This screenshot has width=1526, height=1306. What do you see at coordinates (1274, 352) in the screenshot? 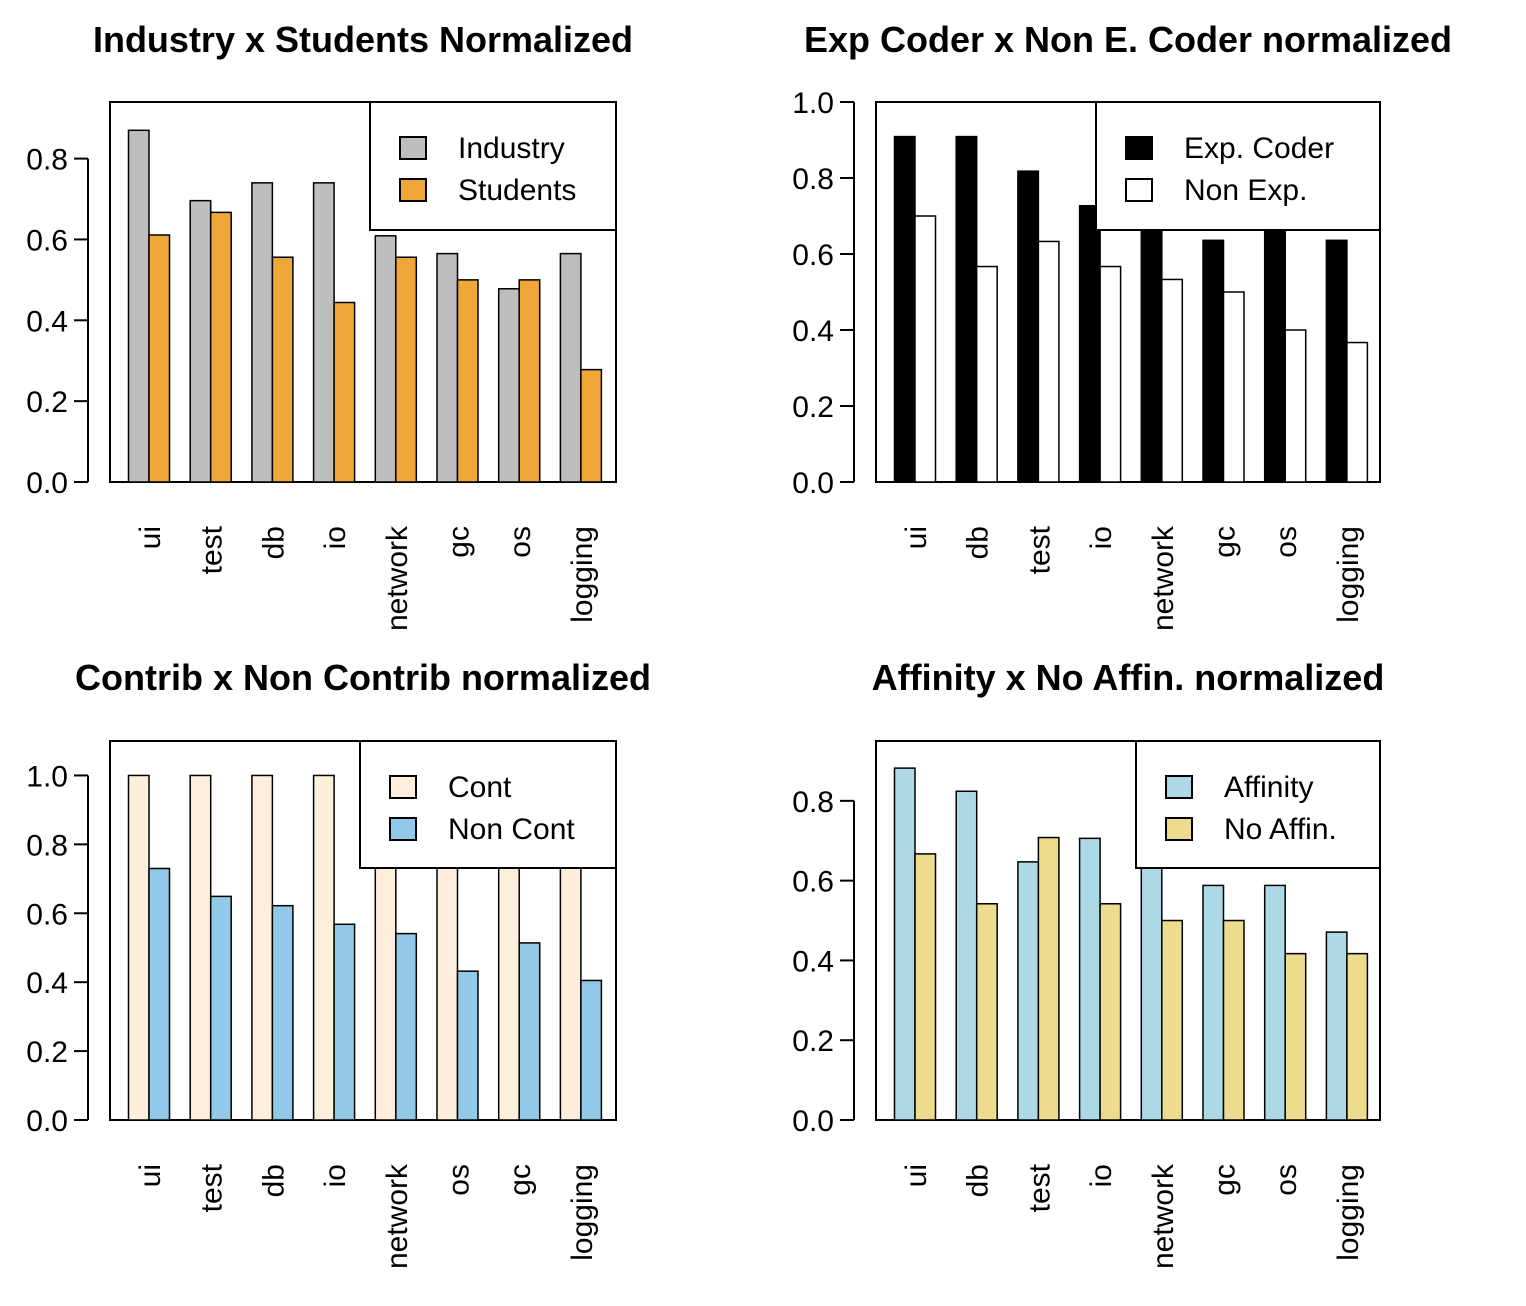
I see `bar-os-exp-coder` at bounding box center [1274, 352].